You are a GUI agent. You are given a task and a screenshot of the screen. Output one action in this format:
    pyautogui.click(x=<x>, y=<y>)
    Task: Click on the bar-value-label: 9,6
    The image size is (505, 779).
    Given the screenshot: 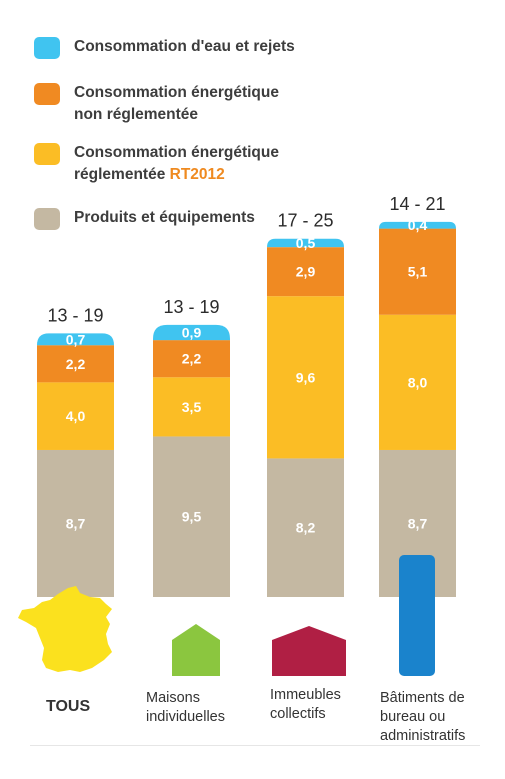 What is the action you would take?
    pyautogui.click(x=306, y=377)
    